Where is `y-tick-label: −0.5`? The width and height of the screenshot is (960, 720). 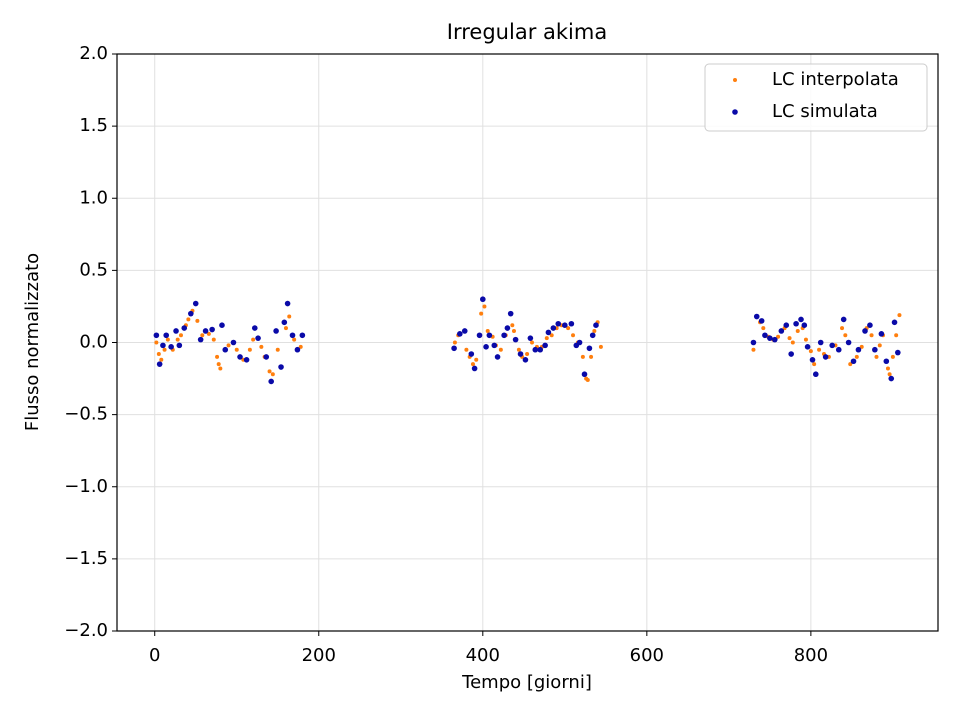
y-tick-label: −0.5 is located at coordinates (86, 414).